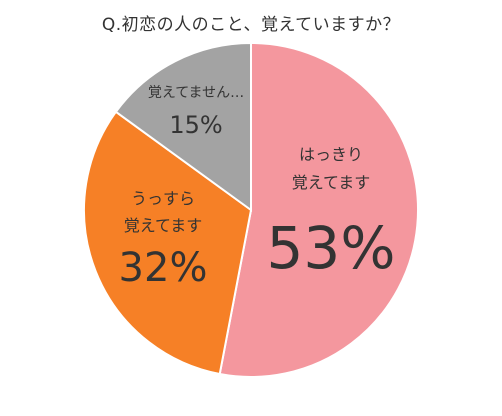 Image resolution: width=502 pixels, height=416 pixels. Describe the element at coordinates (331, 154) in the screenshot. I see `slice-label-hakkiri-line-1: はっきり` at that location.